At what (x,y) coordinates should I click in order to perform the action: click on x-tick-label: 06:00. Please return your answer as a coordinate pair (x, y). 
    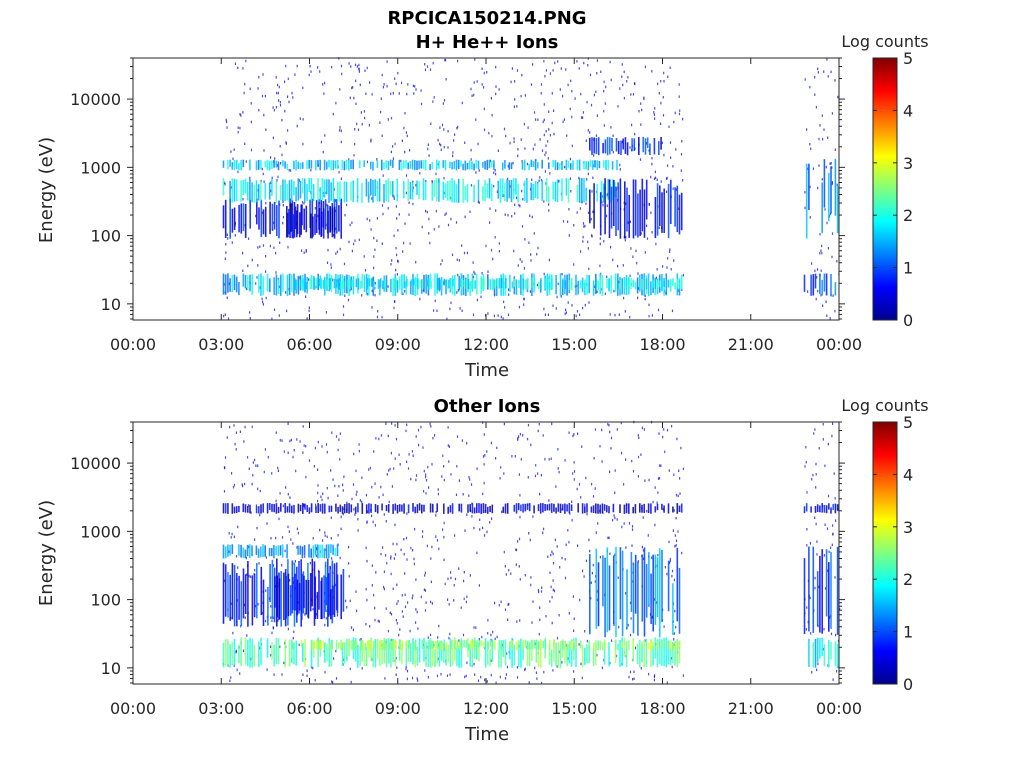
    Looking at the image, I should click on (309, 344).